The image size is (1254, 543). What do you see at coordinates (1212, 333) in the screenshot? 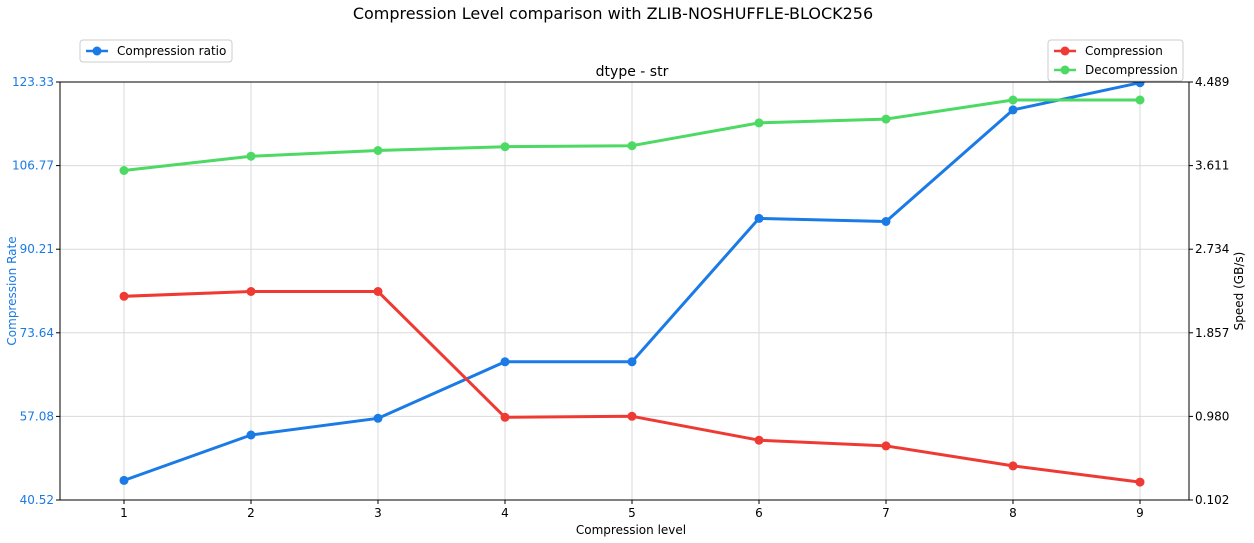
I see `right-tick-label: 1.857` at bounding box center [1212, 333].